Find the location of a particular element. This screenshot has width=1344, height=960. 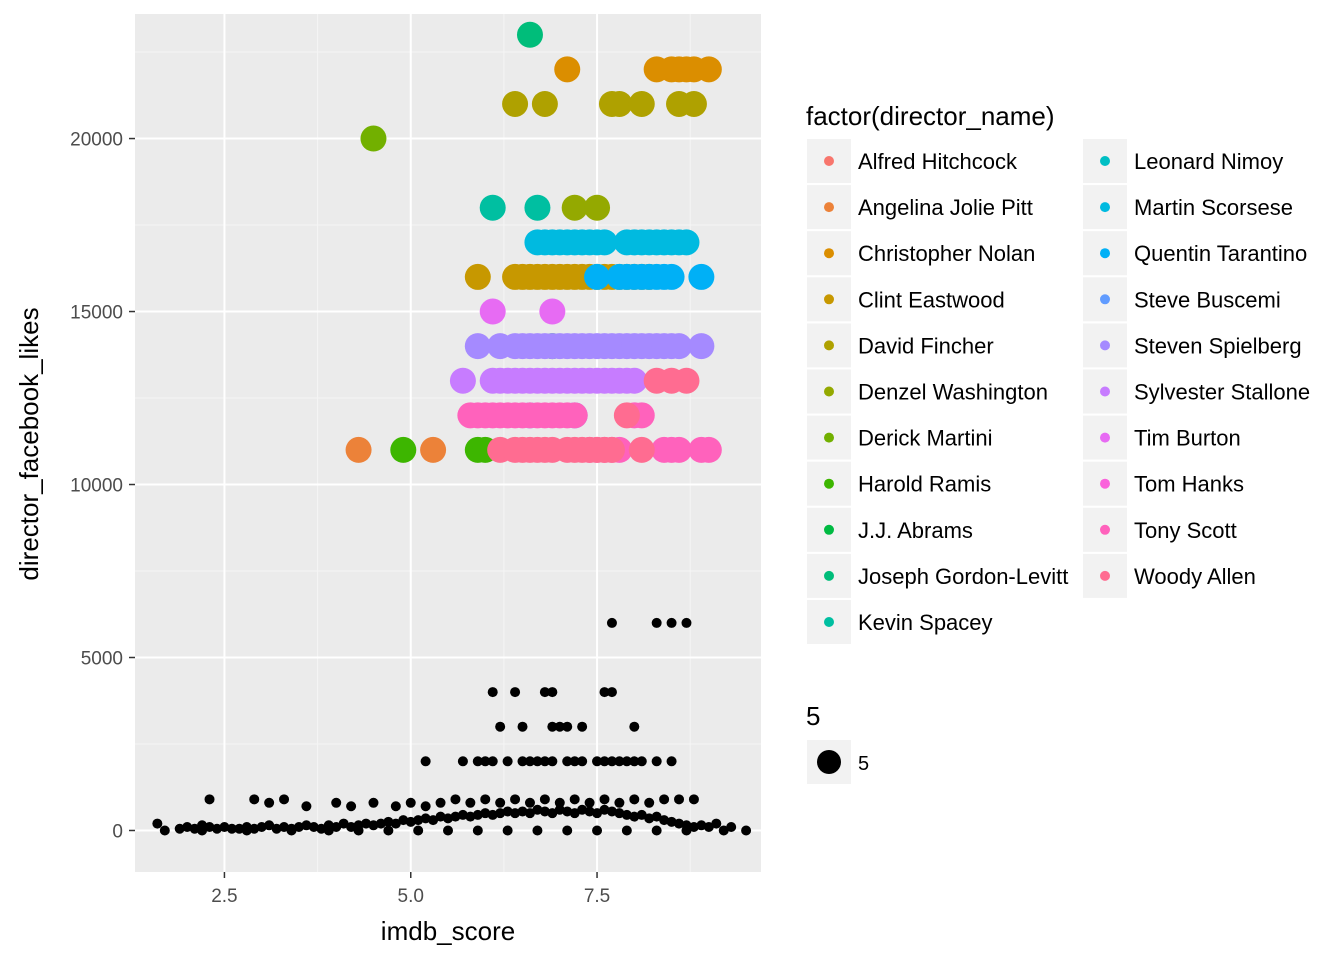

size-legend-label: 5 is located at coordinates (863, 764).